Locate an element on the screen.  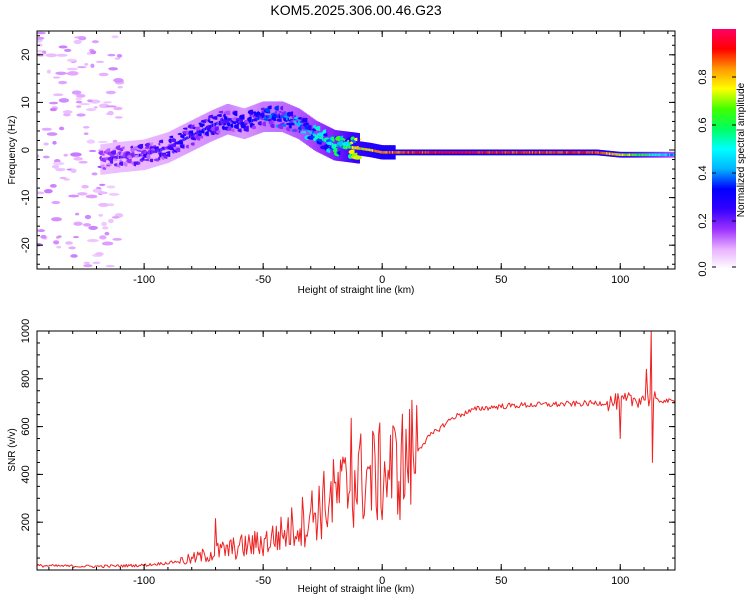
spectrogram-x-tick-label: -50 is located at coordinates (263, 280).